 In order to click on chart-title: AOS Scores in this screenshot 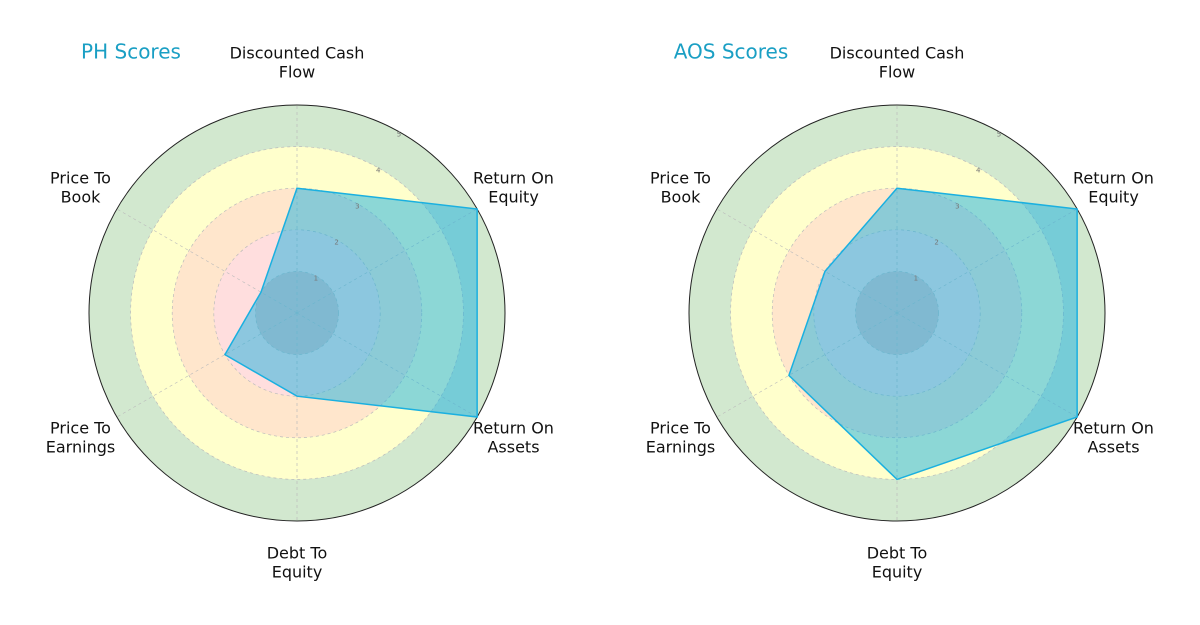, I will do `click(731, 52)`.